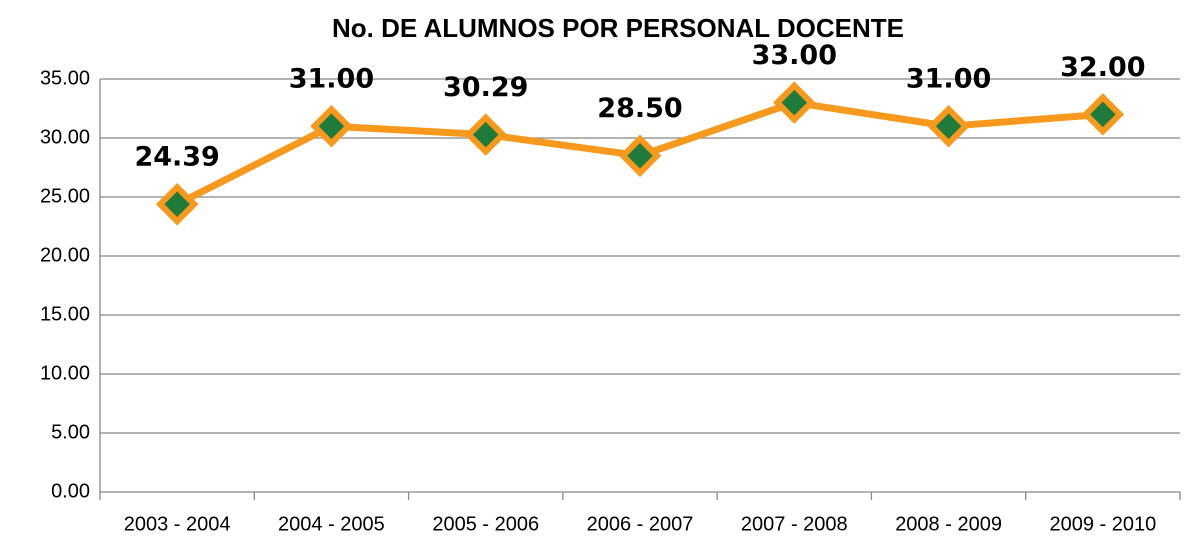 This screenshot has width=1203, height=537. What do you see at coordinates (640, 524) in the screenshot?
I see `x-tick-label: 2006 - 2007` at bounding box center [640, 524].